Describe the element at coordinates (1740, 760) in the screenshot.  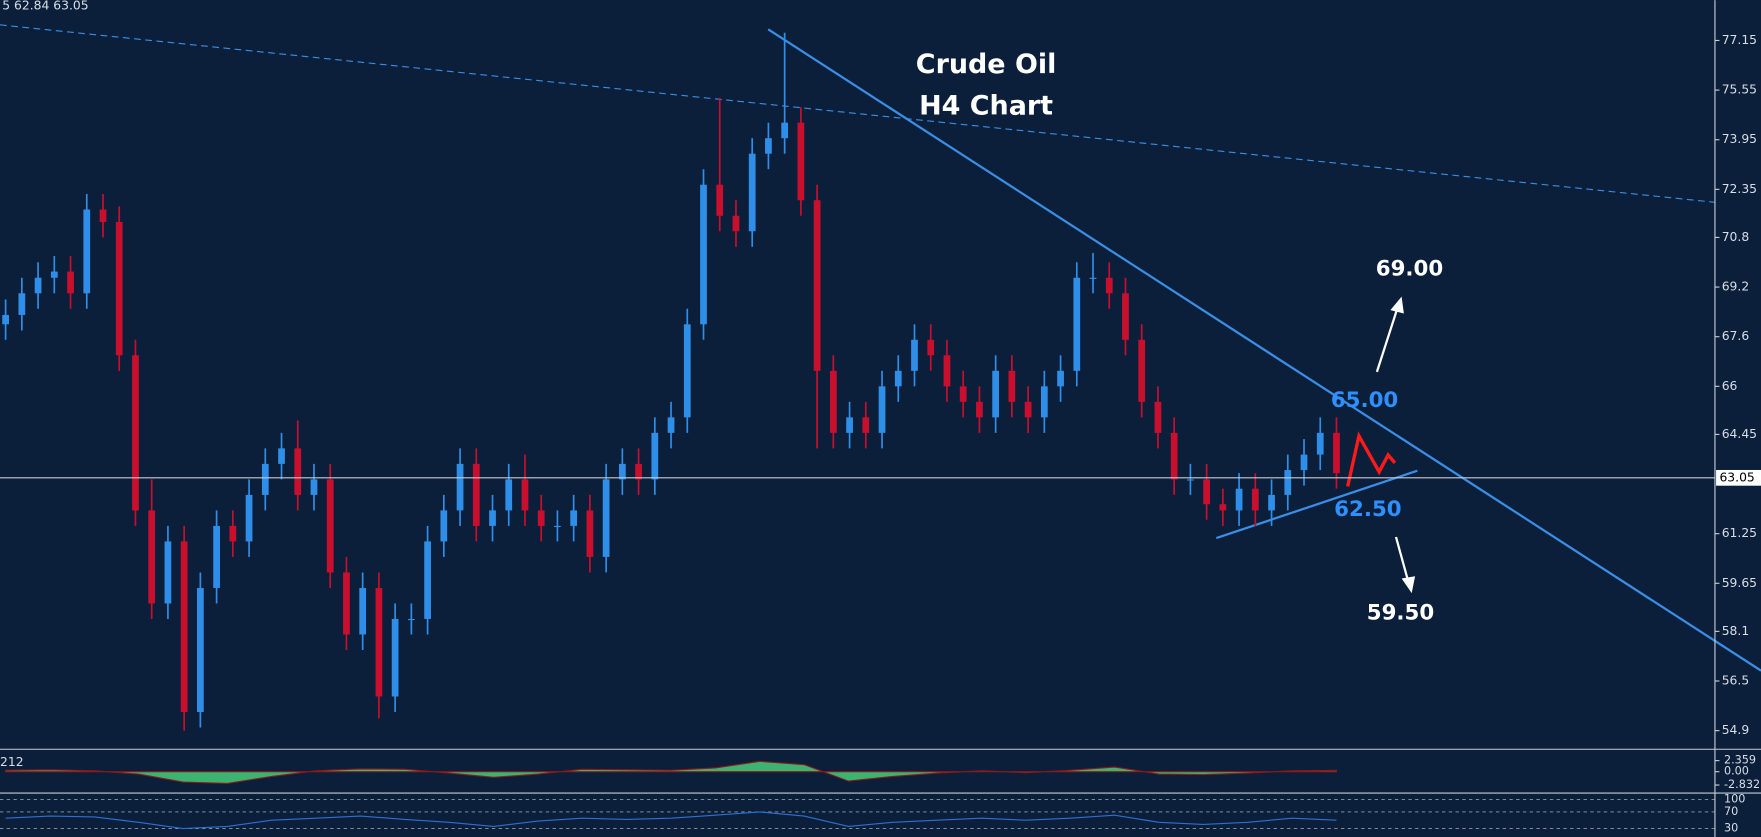
I see `macd-tick-label: 2.359` at that location.